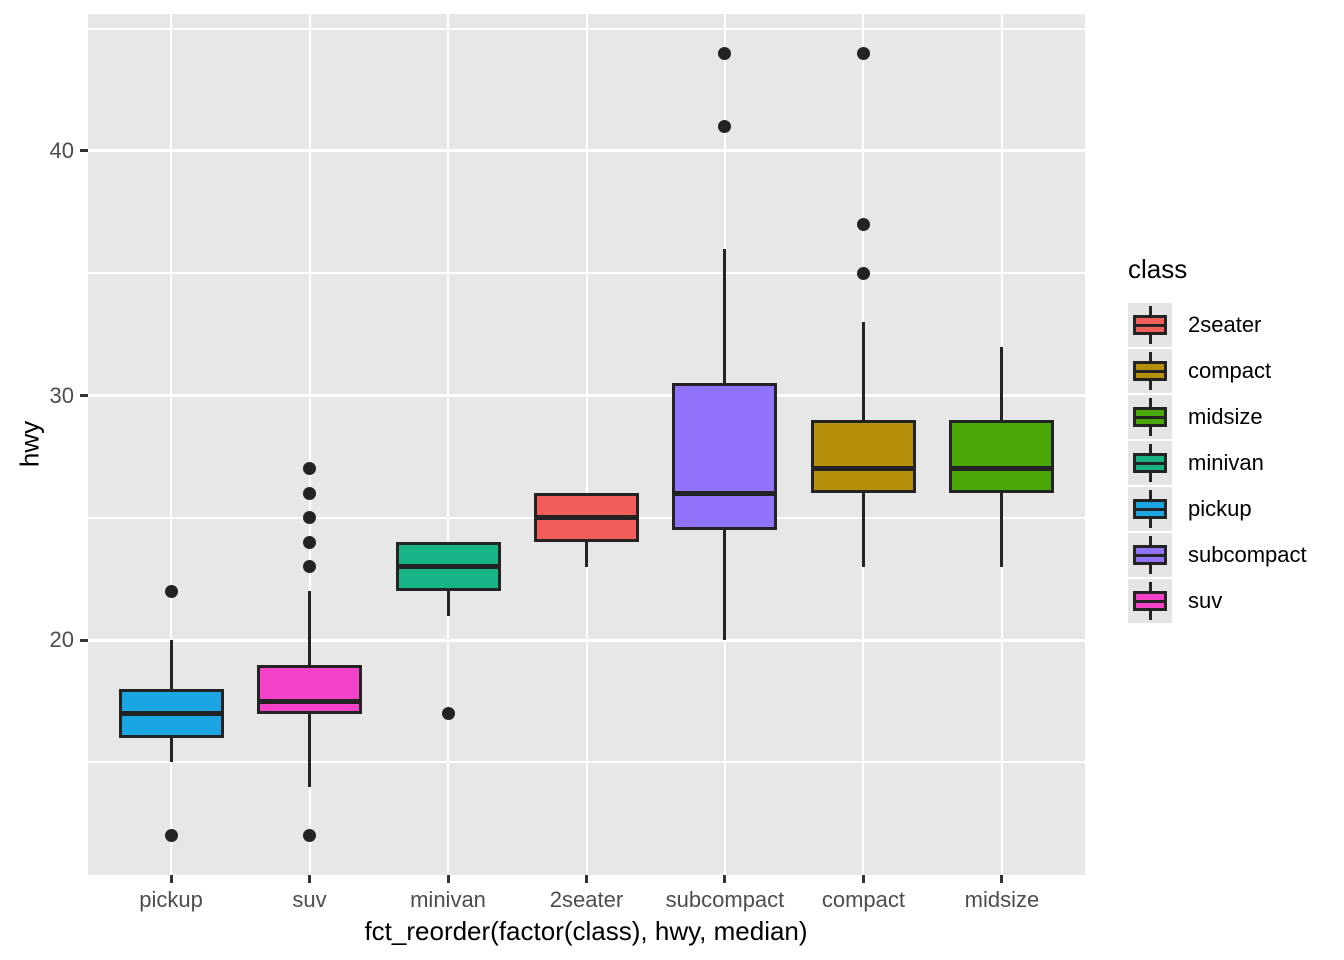  What do you see at coordinates (1205, 600) in the screenshot?
I see `legend-label: suv` at bounding box center [1205, 600].